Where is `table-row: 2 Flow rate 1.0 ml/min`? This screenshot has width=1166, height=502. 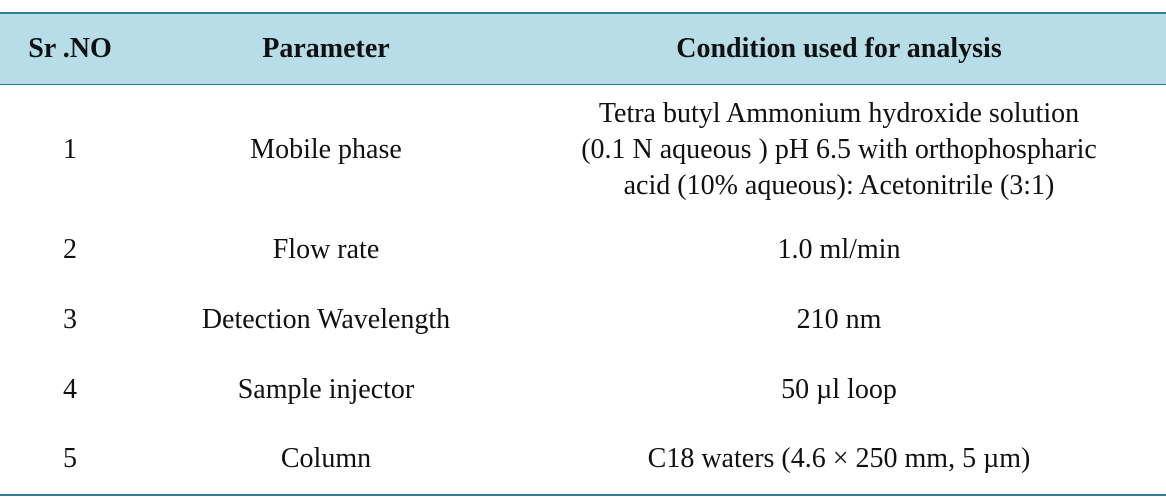
table-row: 2 Flow rate 1.0 ml/min is located at coordinates (583, 250).